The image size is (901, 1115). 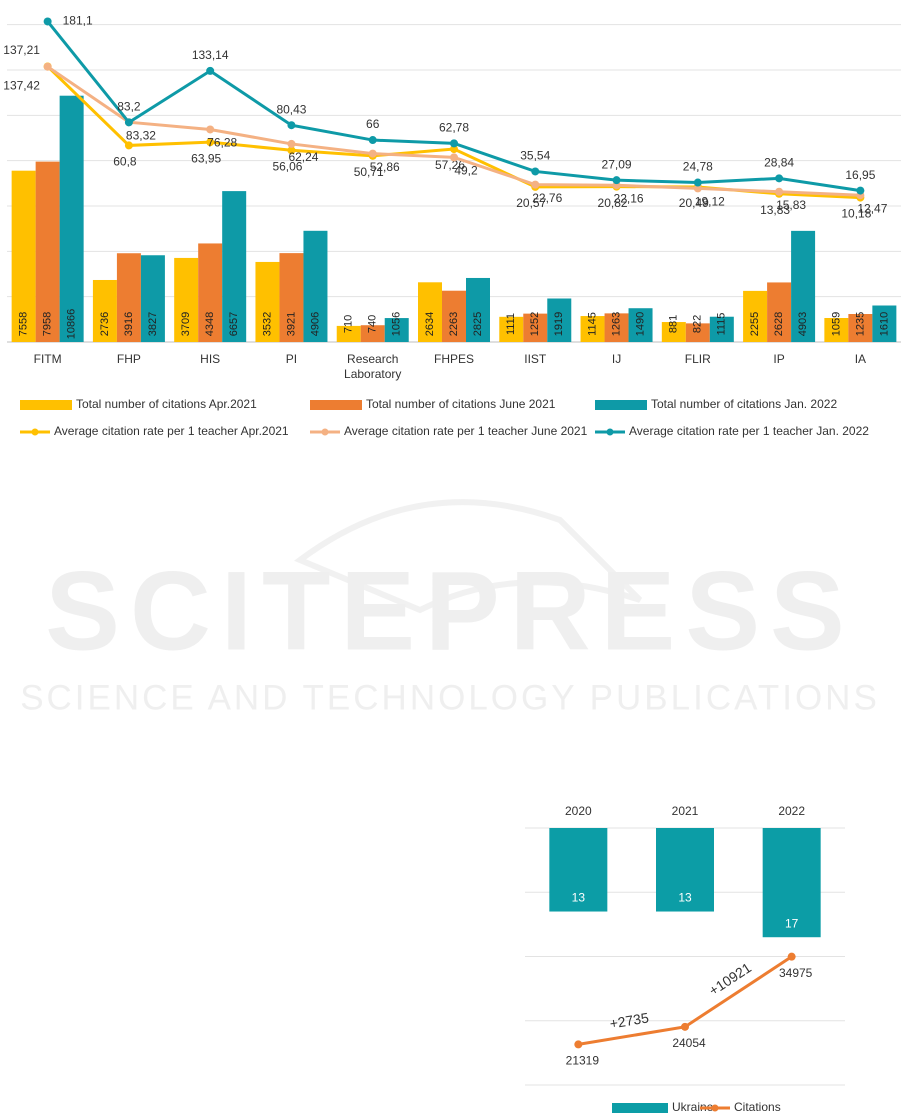 What do you see at coordinates (303, 157) in the screenshot?
I see `line-value-label: 62,24` at bounding box center [303, 157].